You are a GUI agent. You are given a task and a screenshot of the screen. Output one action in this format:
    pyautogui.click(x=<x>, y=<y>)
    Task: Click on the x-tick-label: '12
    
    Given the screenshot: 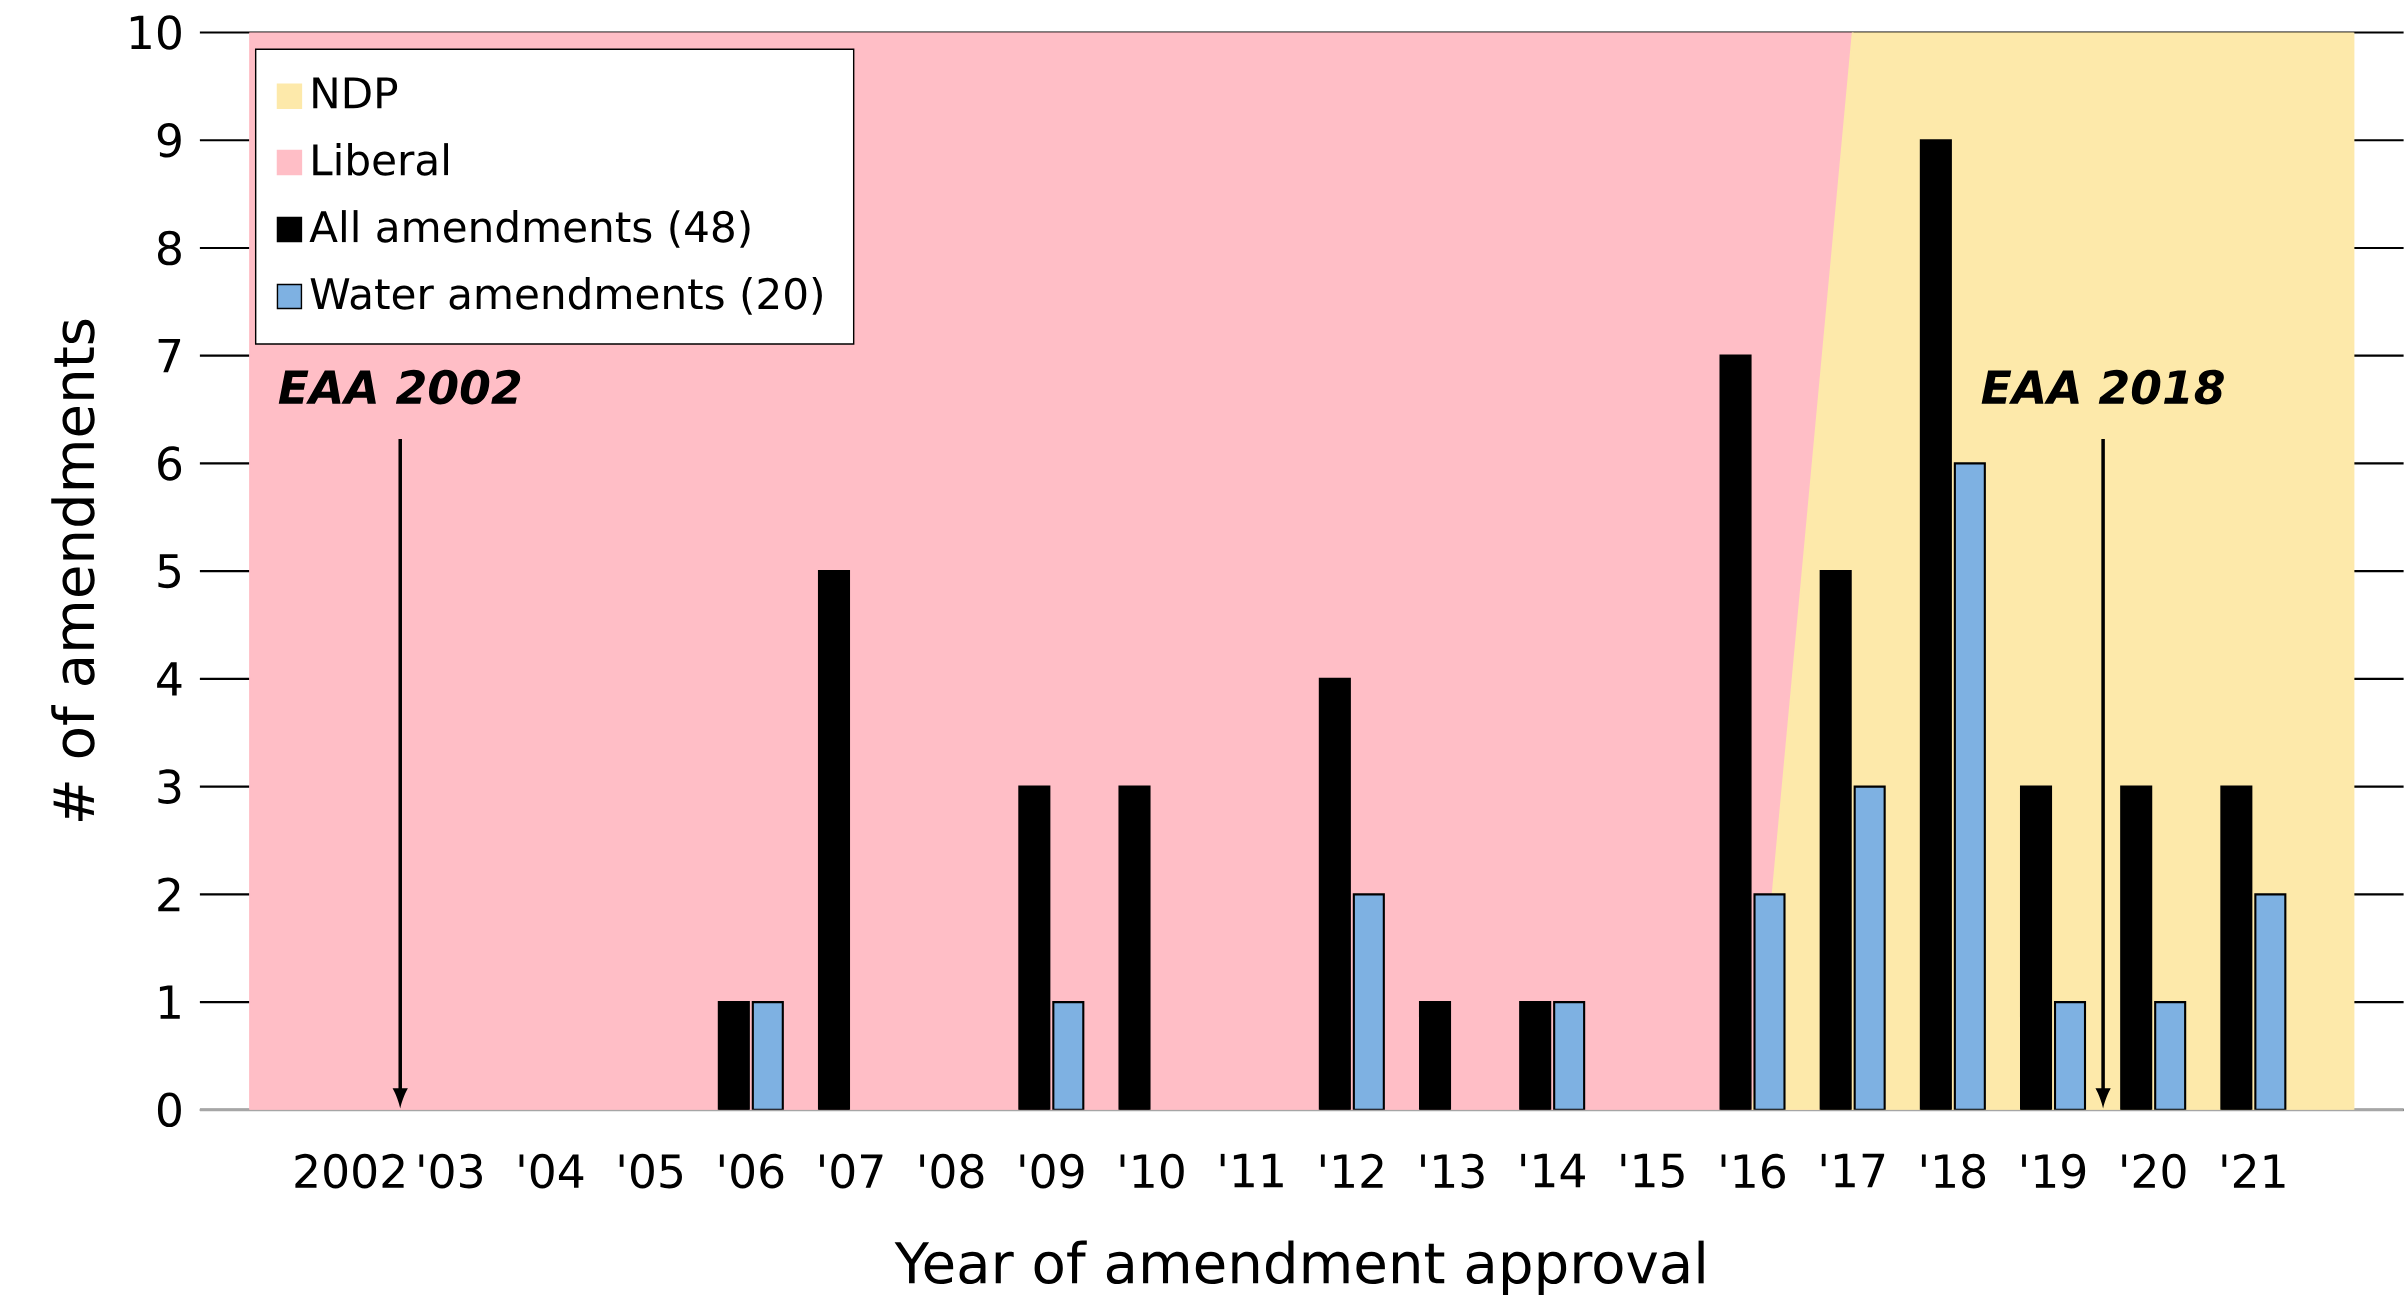 What is the action you would take?
    pyautogui.click(x=1351, y=1170)
    